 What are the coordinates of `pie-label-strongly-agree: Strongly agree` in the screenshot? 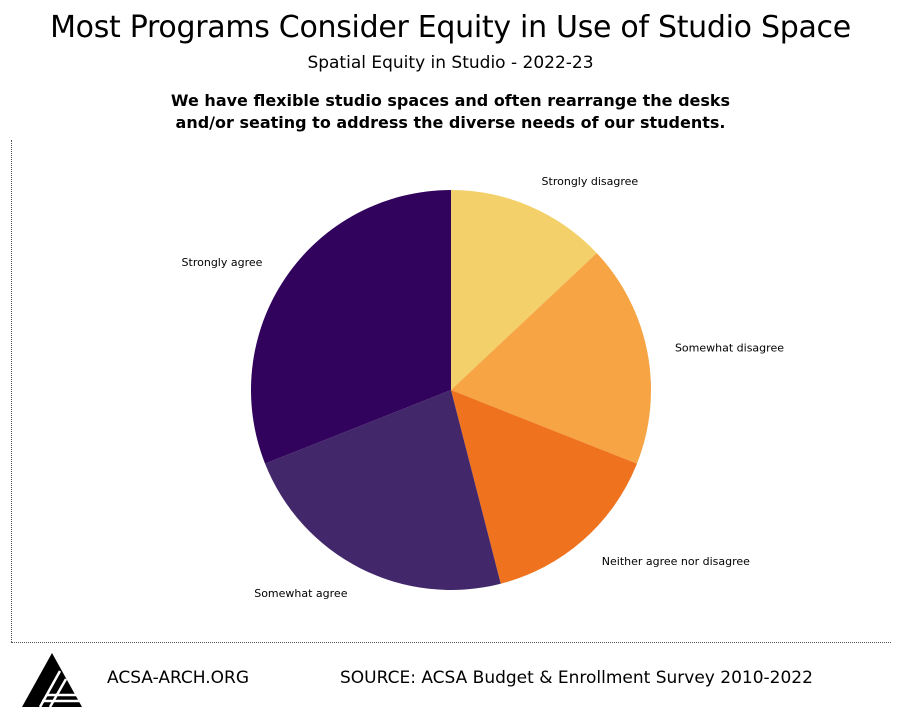 It's located at (222, 262).